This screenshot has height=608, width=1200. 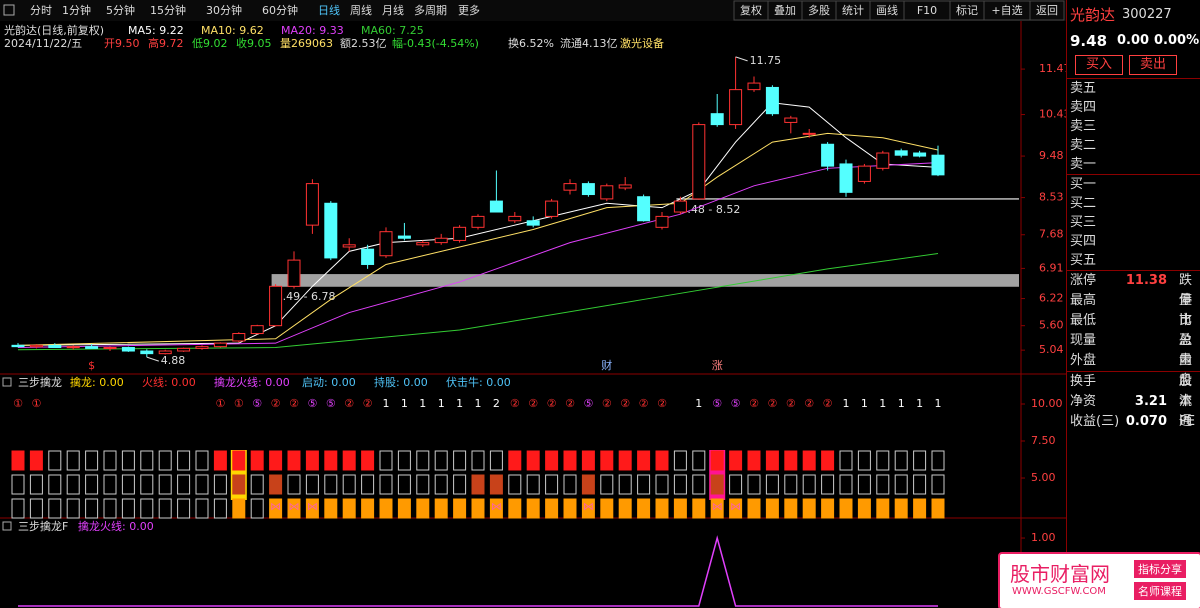 What do you see at coordinates (478, 302) in the screenshot?
I see `ma-line` at bounding box center [478, 302].